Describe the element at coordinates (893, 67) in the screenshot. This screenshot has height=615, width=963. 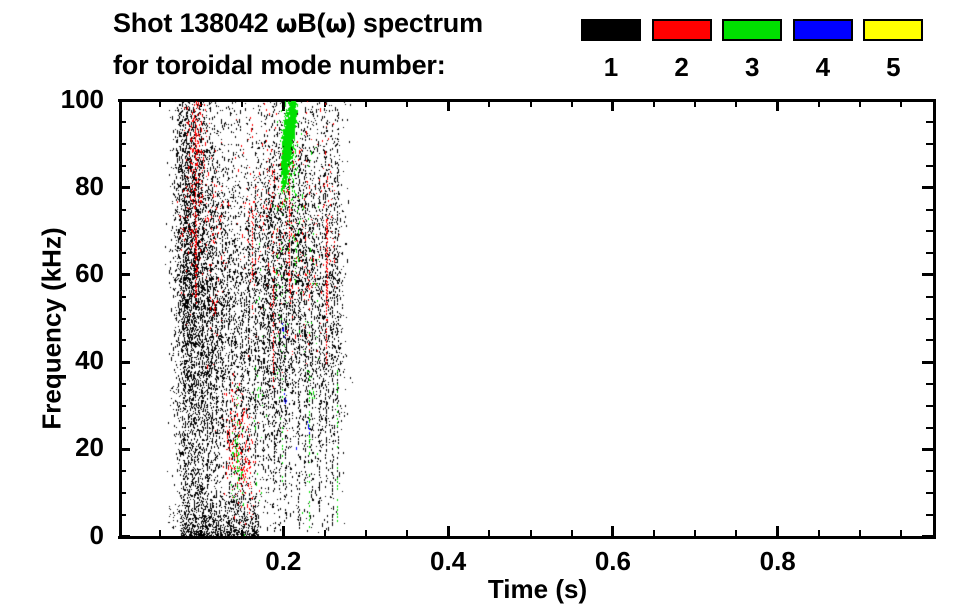
I see `legend-label-mode-n5: 5` at that location.